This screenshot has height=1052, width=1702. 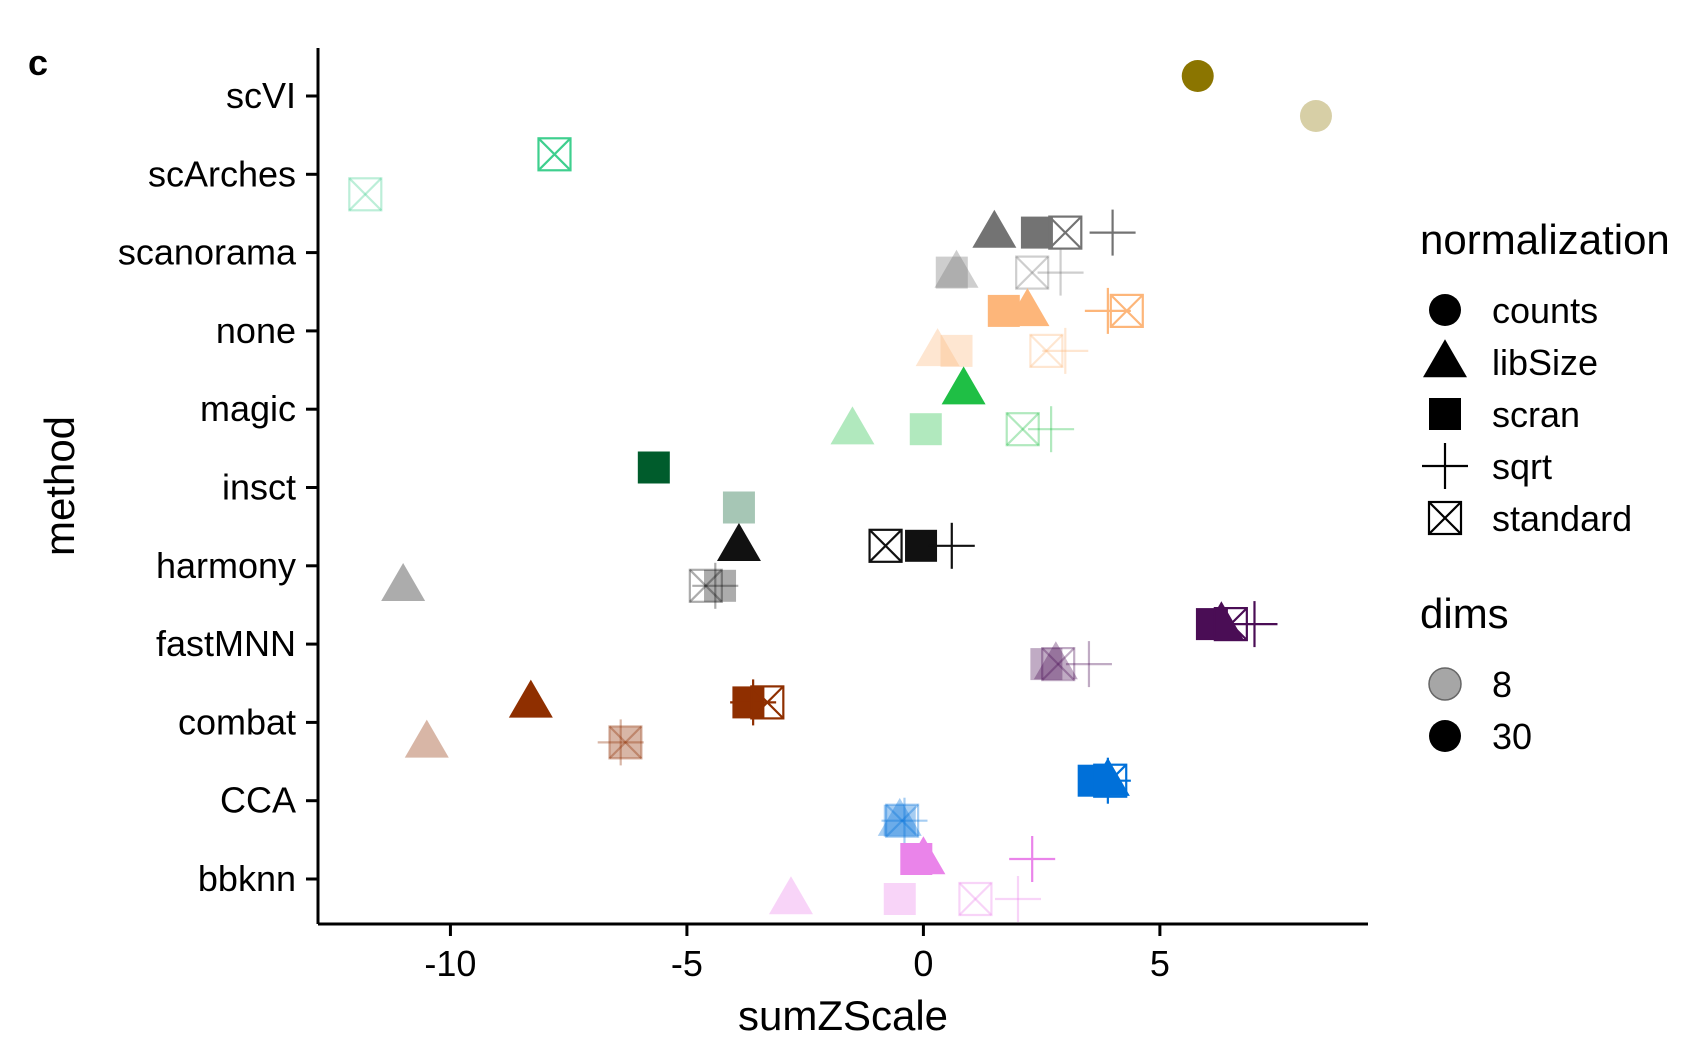 What do you see at coordinates (843, 1015) in the screenshot?
I see `x-axis-title: sumZScale` at bounding box center [843, 1015].